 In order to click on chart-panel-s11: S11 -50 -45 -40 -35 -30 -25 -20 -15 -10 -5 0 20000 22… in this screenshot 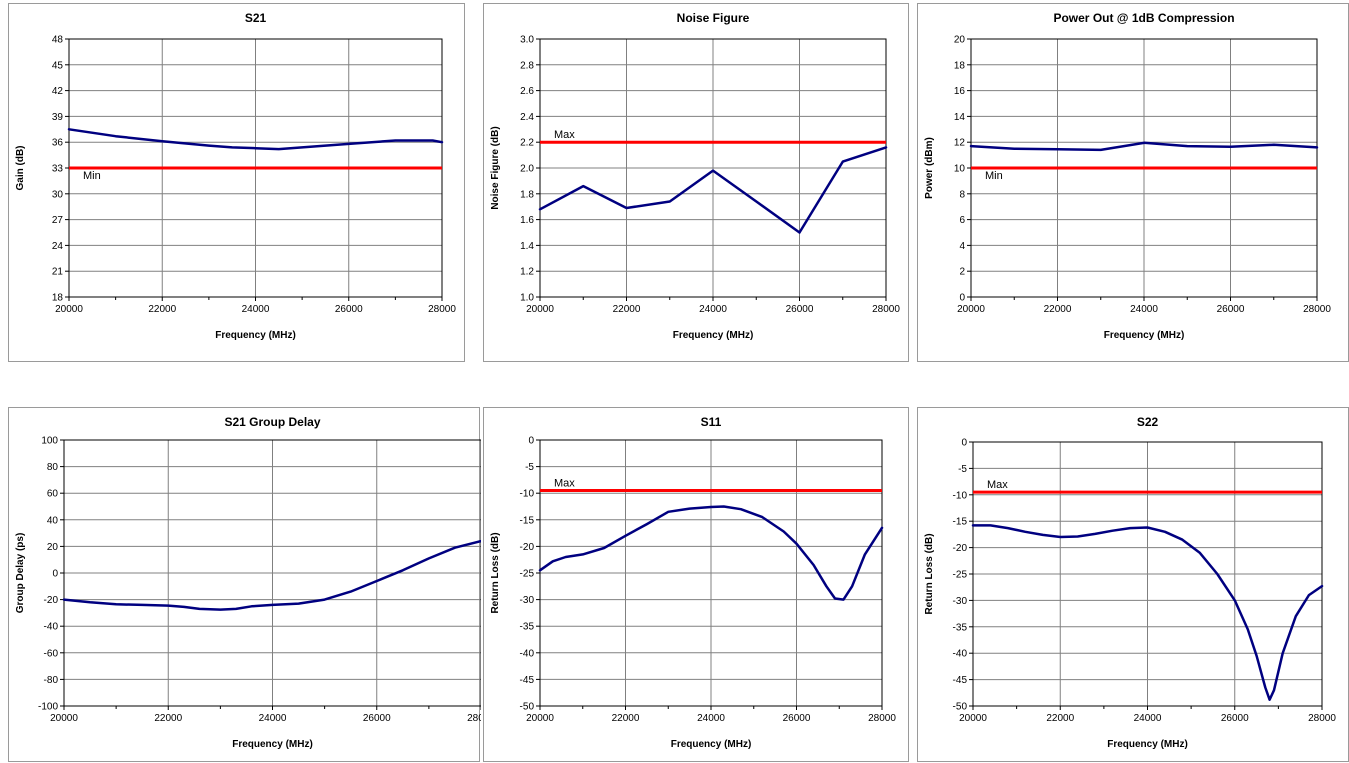, I will do `click(696, 584)`.